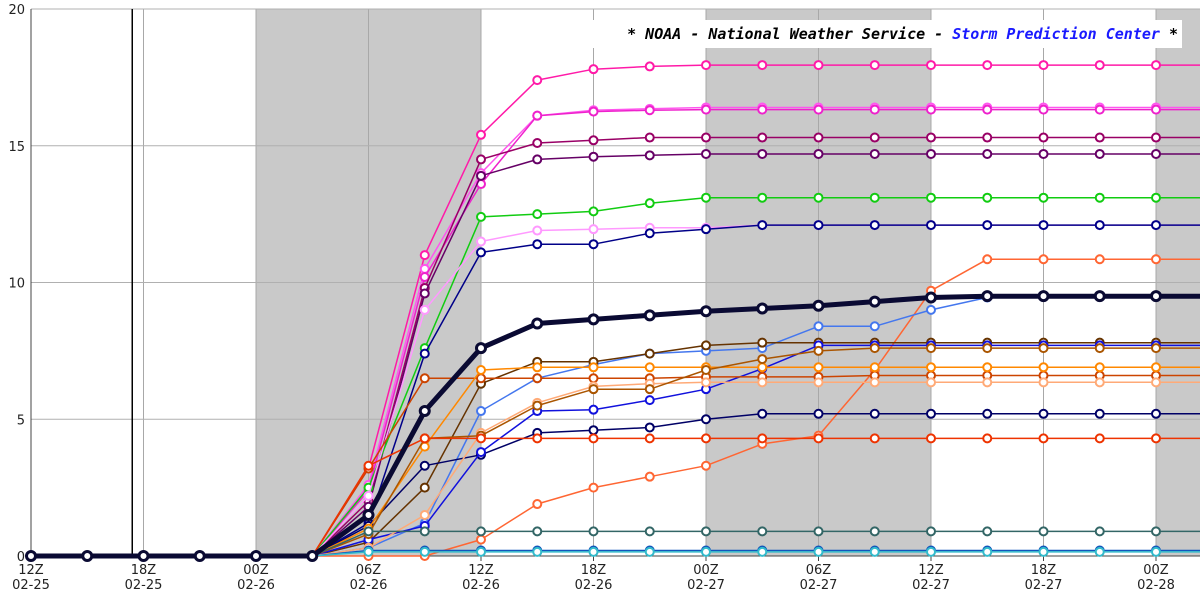  Describe the element at coordinates (789, 34) in the screenshot. I see `banner-prefix: * NOAA - National Weather Service -` at that location.